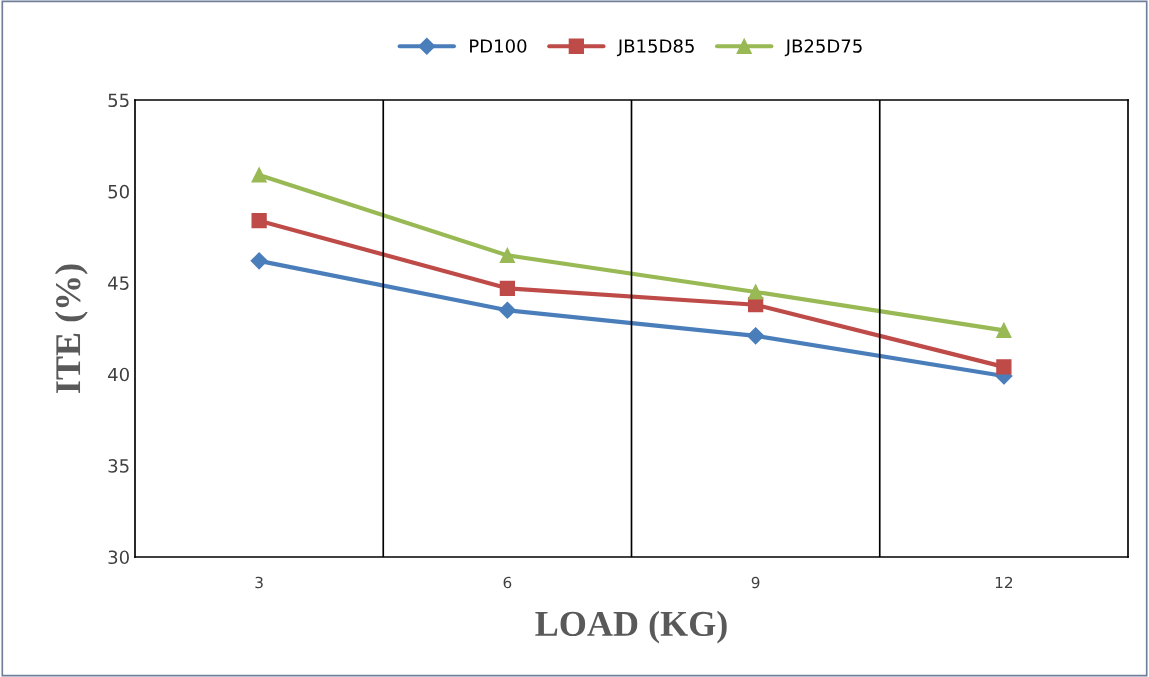  Describe the element at coordinates (118, 100) in the screenshot. I see `y-tick-label: 55` at that location.